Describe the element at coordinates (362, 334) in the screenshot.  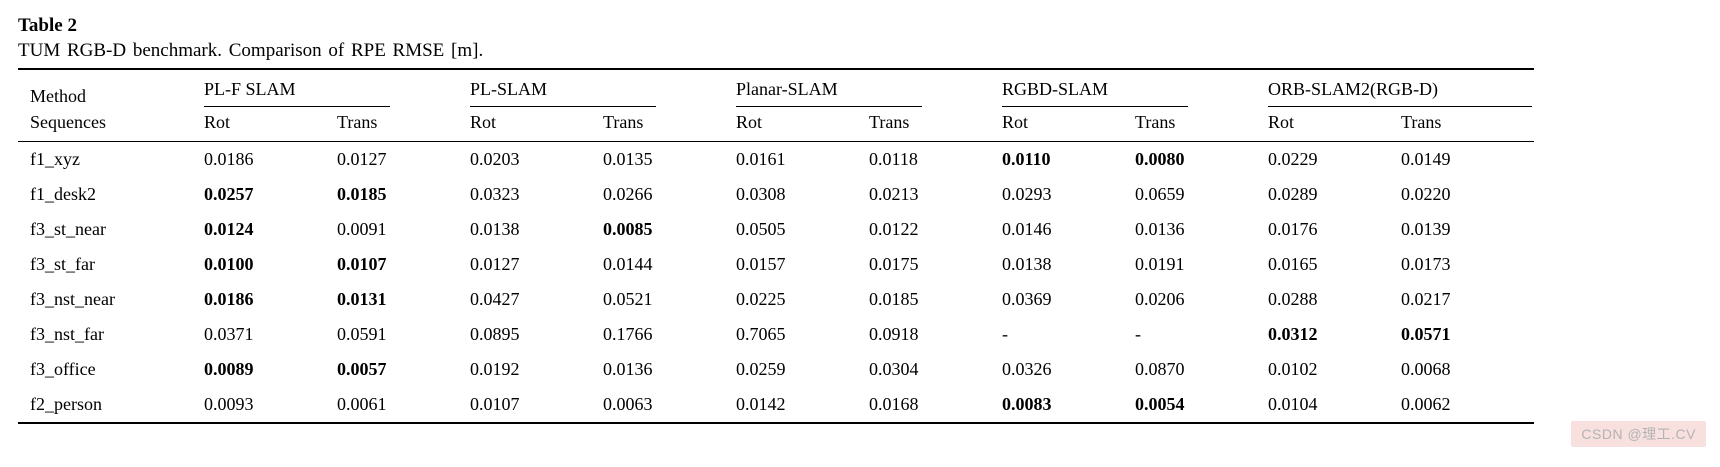
I see `metric-cell: 0.0591` at that location.